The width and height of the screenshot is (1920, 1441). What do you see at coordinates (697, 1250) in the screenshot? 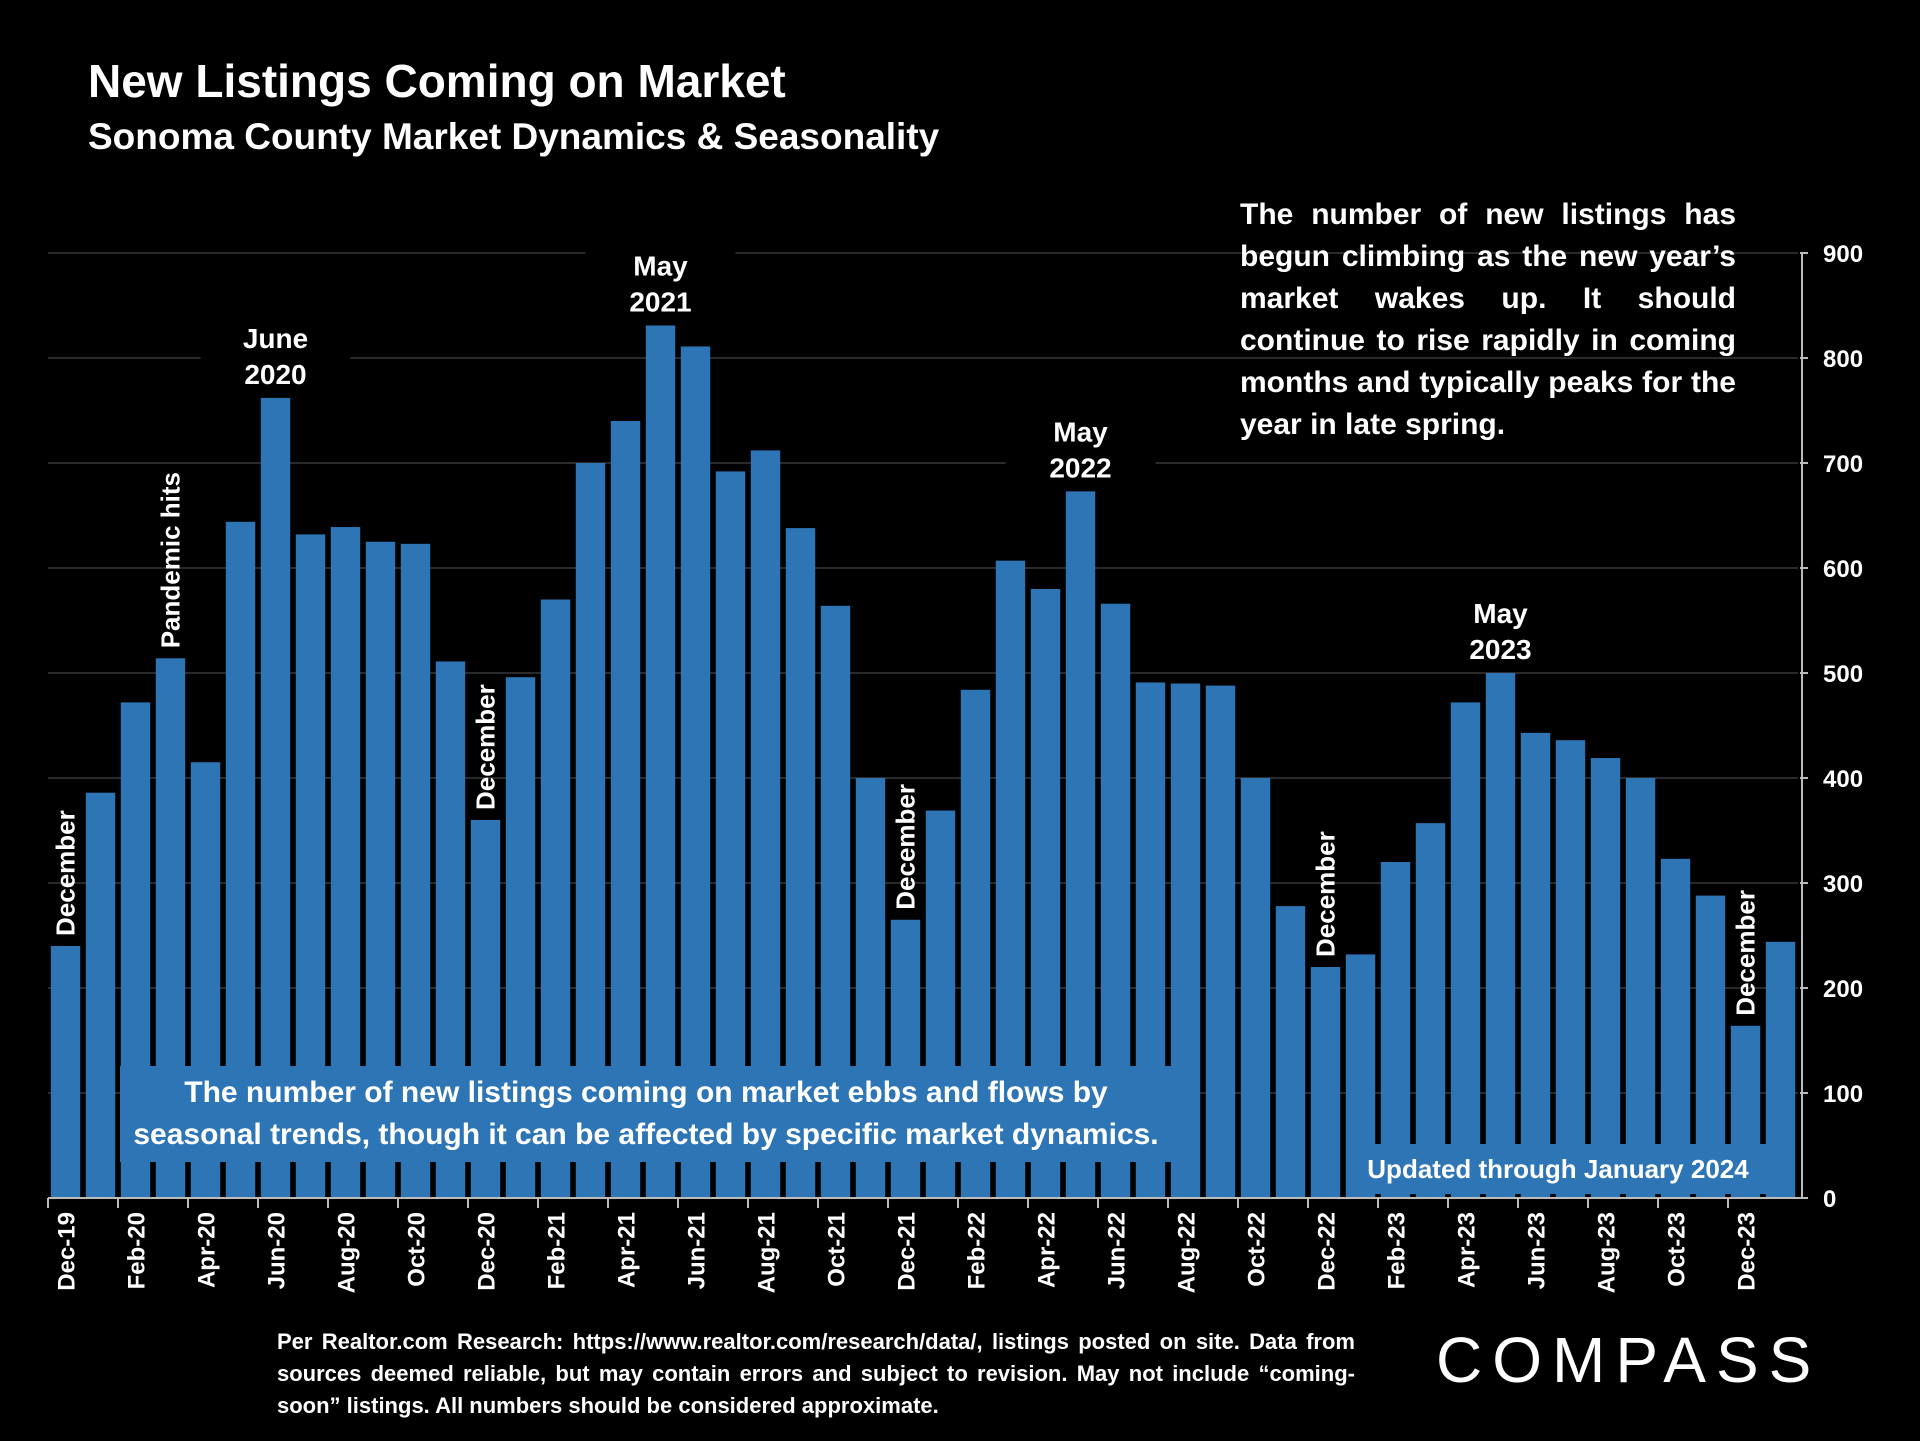
I see `x-tick-label: Jun-21` at bounding box center [697, 1250].